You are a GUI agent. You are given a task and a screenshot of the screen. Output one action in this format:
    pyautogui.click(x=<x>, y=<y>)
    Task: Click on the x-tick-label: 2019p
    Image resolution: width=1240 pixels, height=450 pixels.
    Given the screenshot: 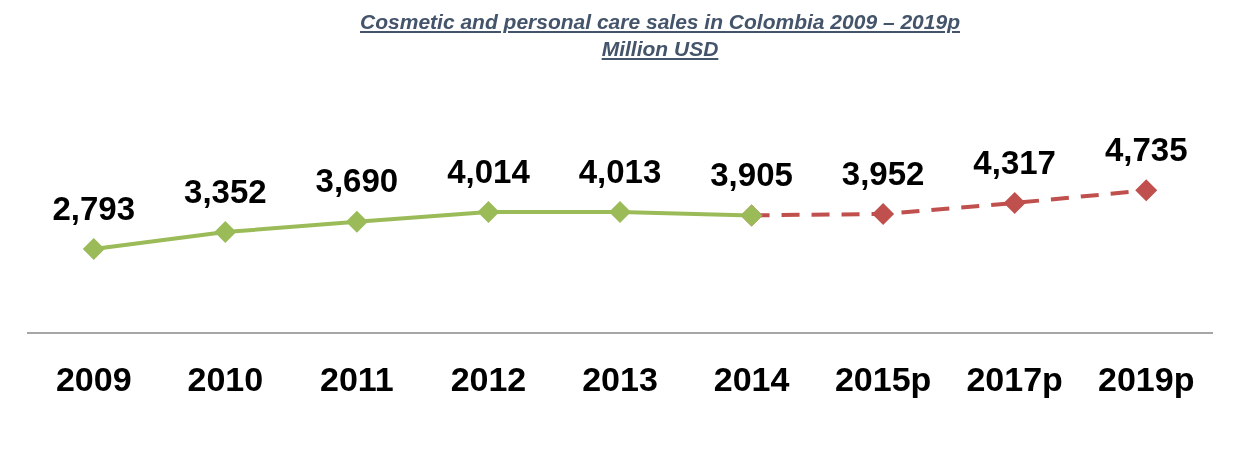 What is the action you would take?
    pyautogui.click(x=1146, y=378)
    